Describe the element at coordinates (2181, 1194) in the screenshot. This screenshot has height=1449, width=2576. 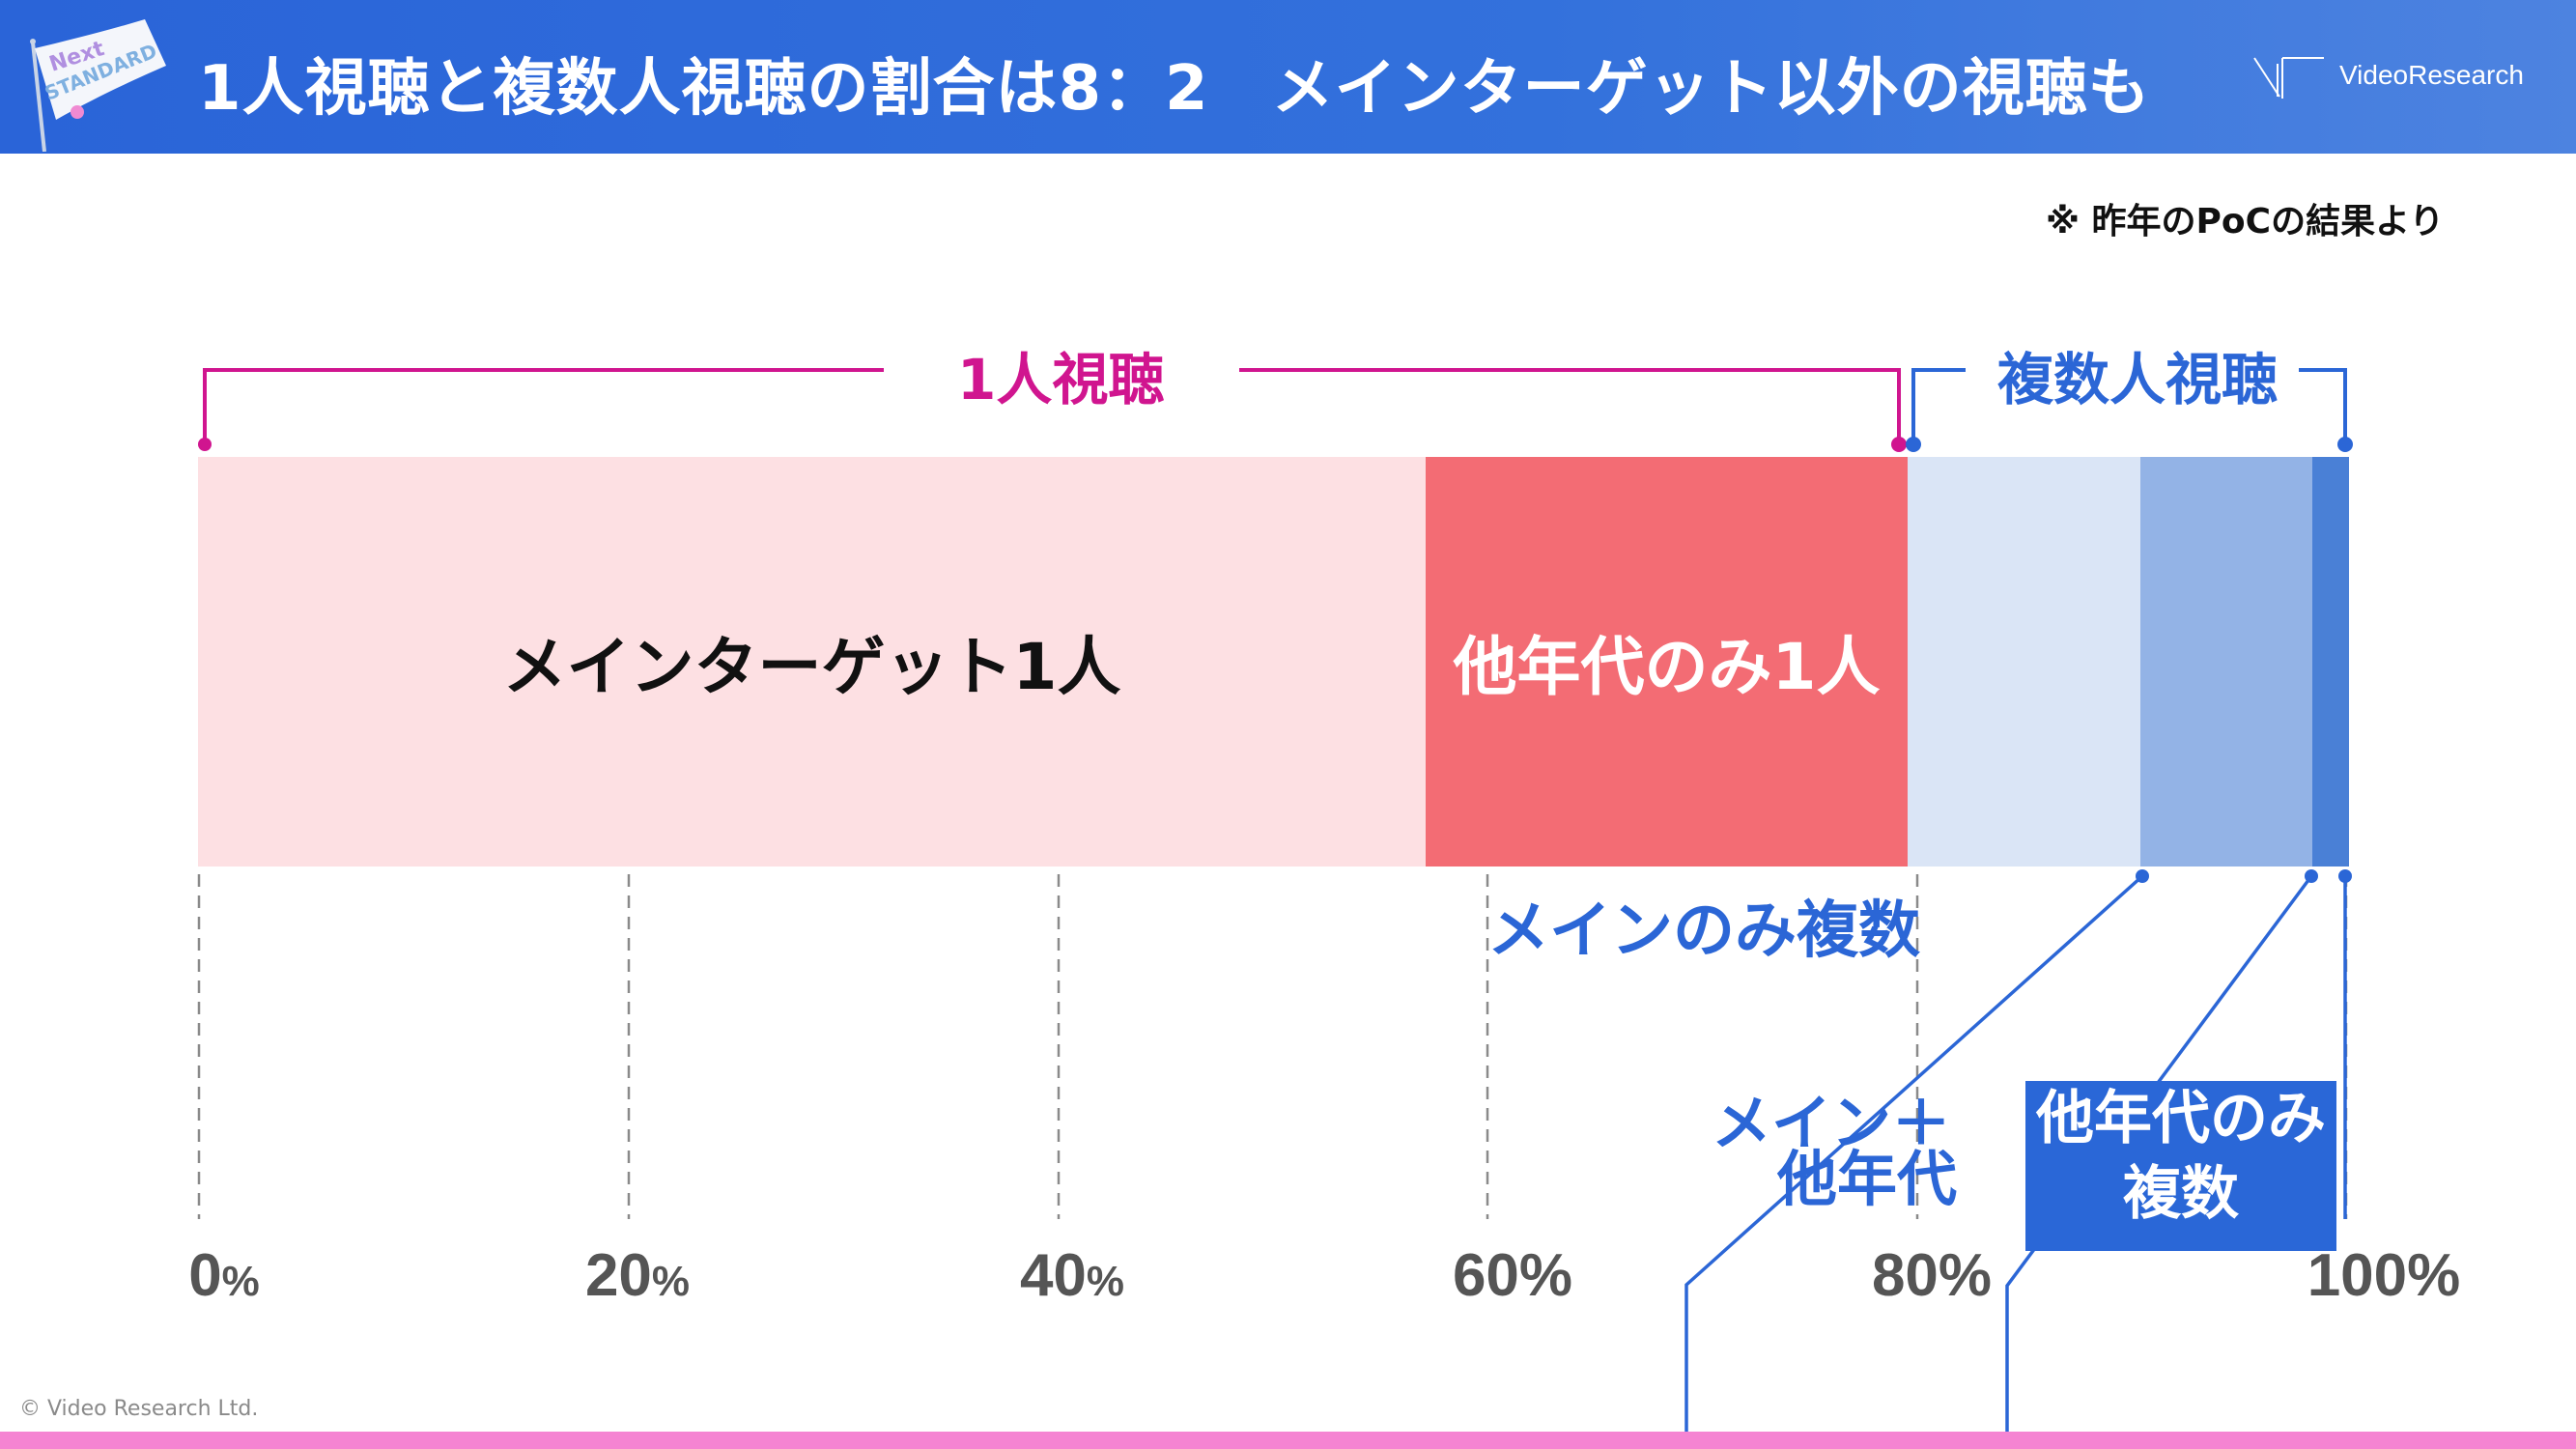
I see `label-other-multi-line2: 複数` at that location.